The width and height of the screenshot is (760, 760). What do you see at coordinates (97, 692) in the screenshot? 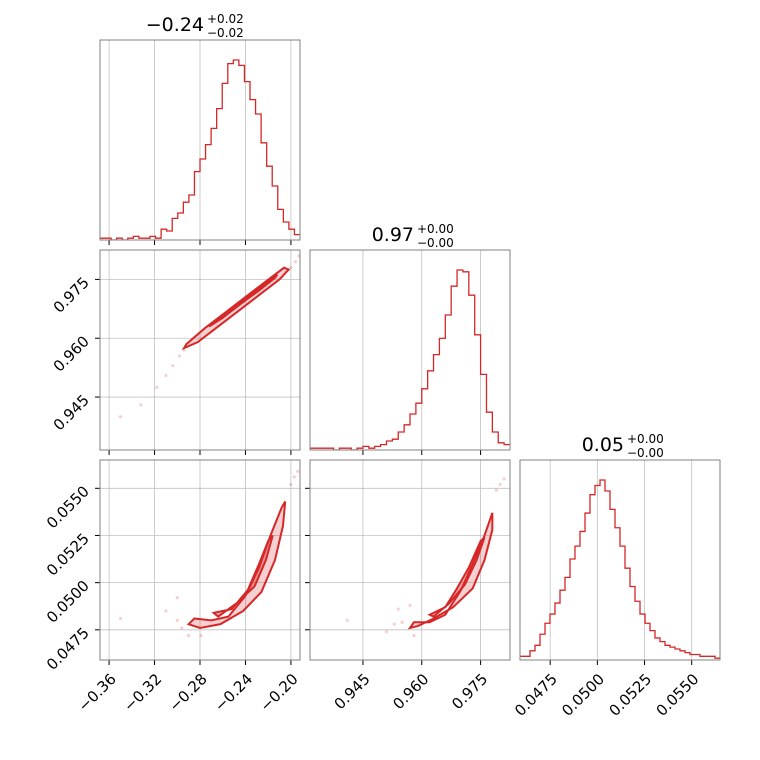
I see `x-tick-label: −0.36` at bounding box center [97, 692].